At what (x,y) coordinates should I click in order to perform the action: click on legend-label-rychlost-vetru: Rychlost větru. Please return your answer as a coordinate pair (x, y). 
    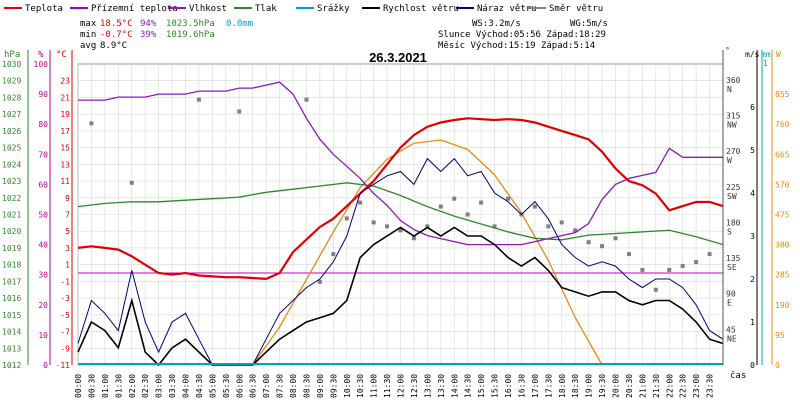
    Looking at the image, I should click on (421, 9).